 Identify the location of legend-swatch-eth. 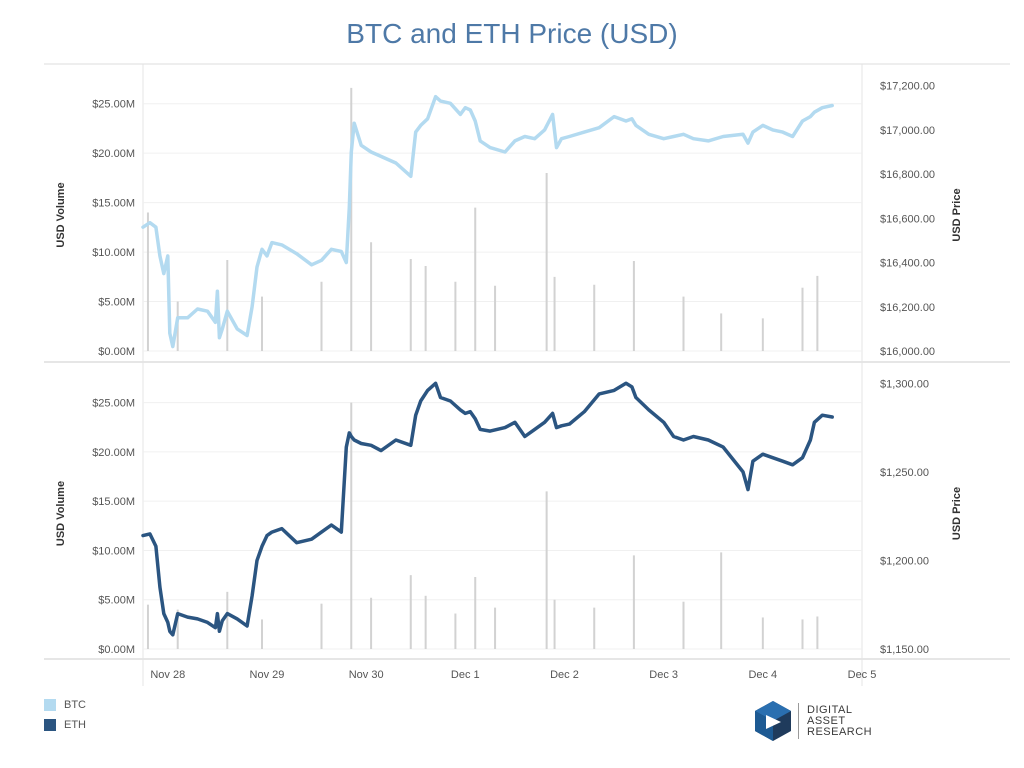
(50, 725).